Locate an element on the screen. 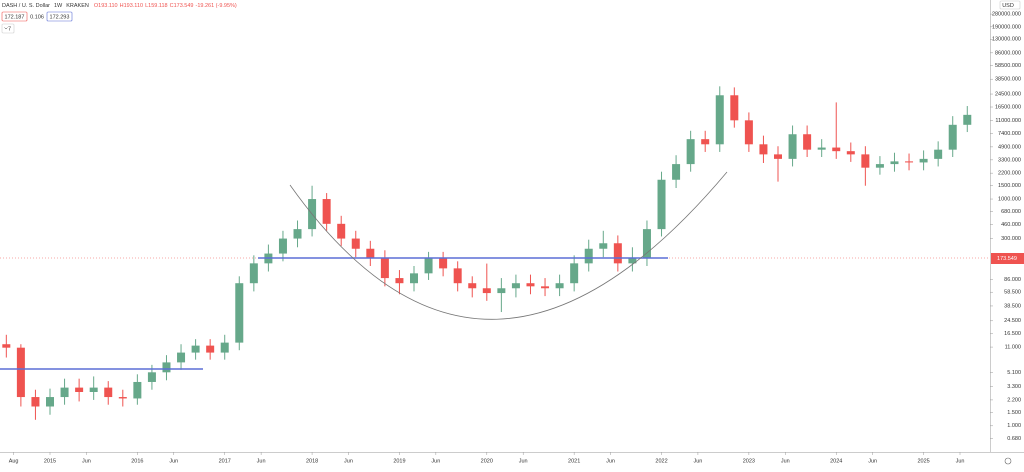  y-tick-label: 24500.000 is located at coordinates (1008, 95).